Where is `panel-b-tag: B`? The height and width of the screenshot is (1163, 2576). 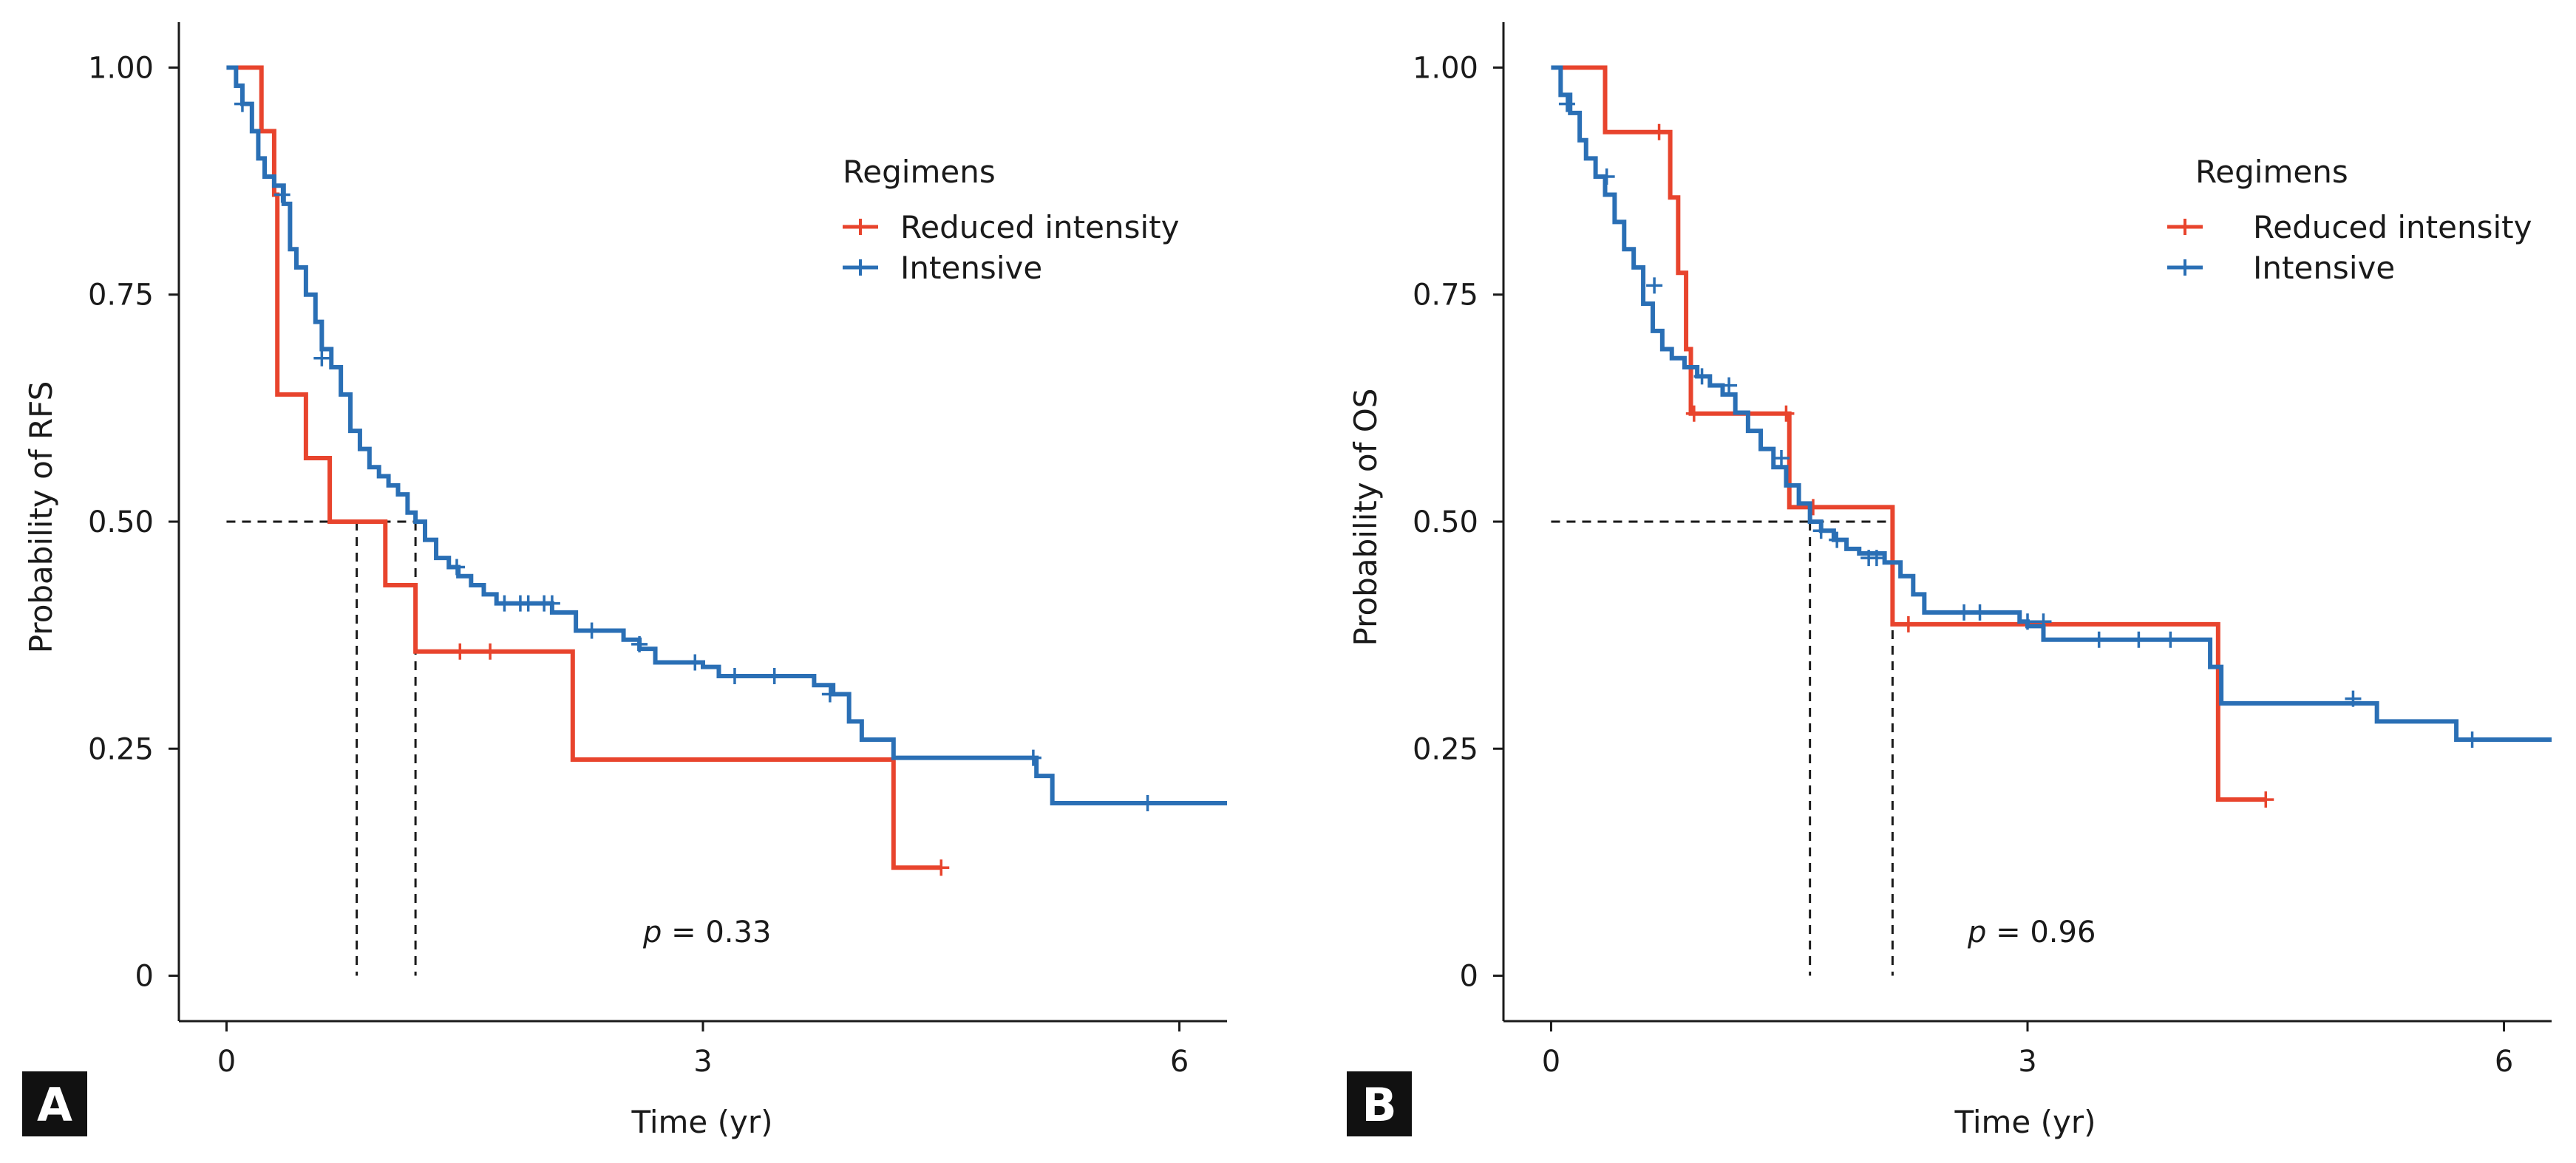
panel-b-tag: B is located at coordinates (1379, 1105).